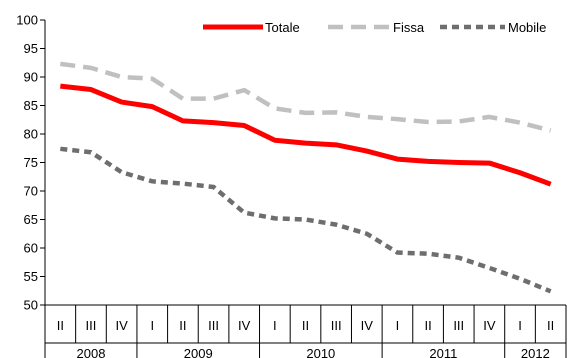 This screenshot has height=358, width=571. I want to click on legend-label-totale: Totale, so click(282, 27).